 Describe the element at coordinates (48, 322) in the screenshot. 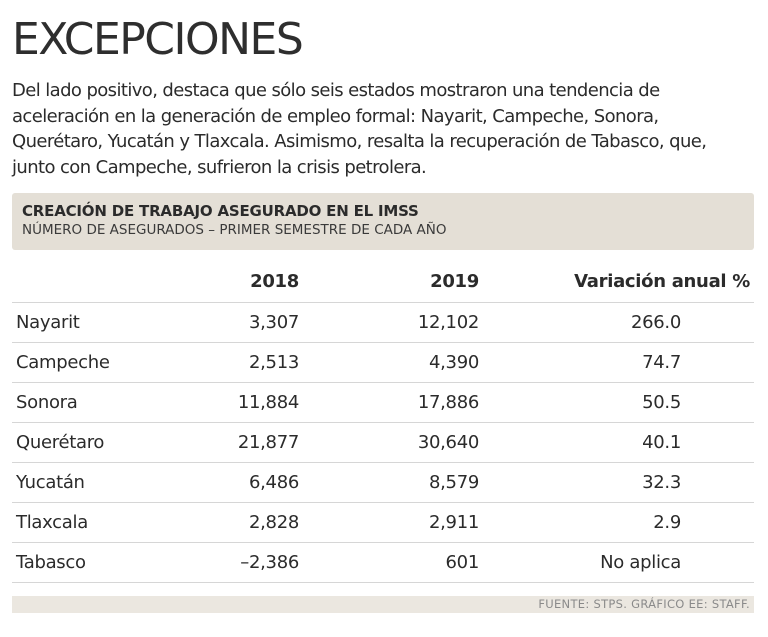

I see `state-cell: Nayarit` at that location.